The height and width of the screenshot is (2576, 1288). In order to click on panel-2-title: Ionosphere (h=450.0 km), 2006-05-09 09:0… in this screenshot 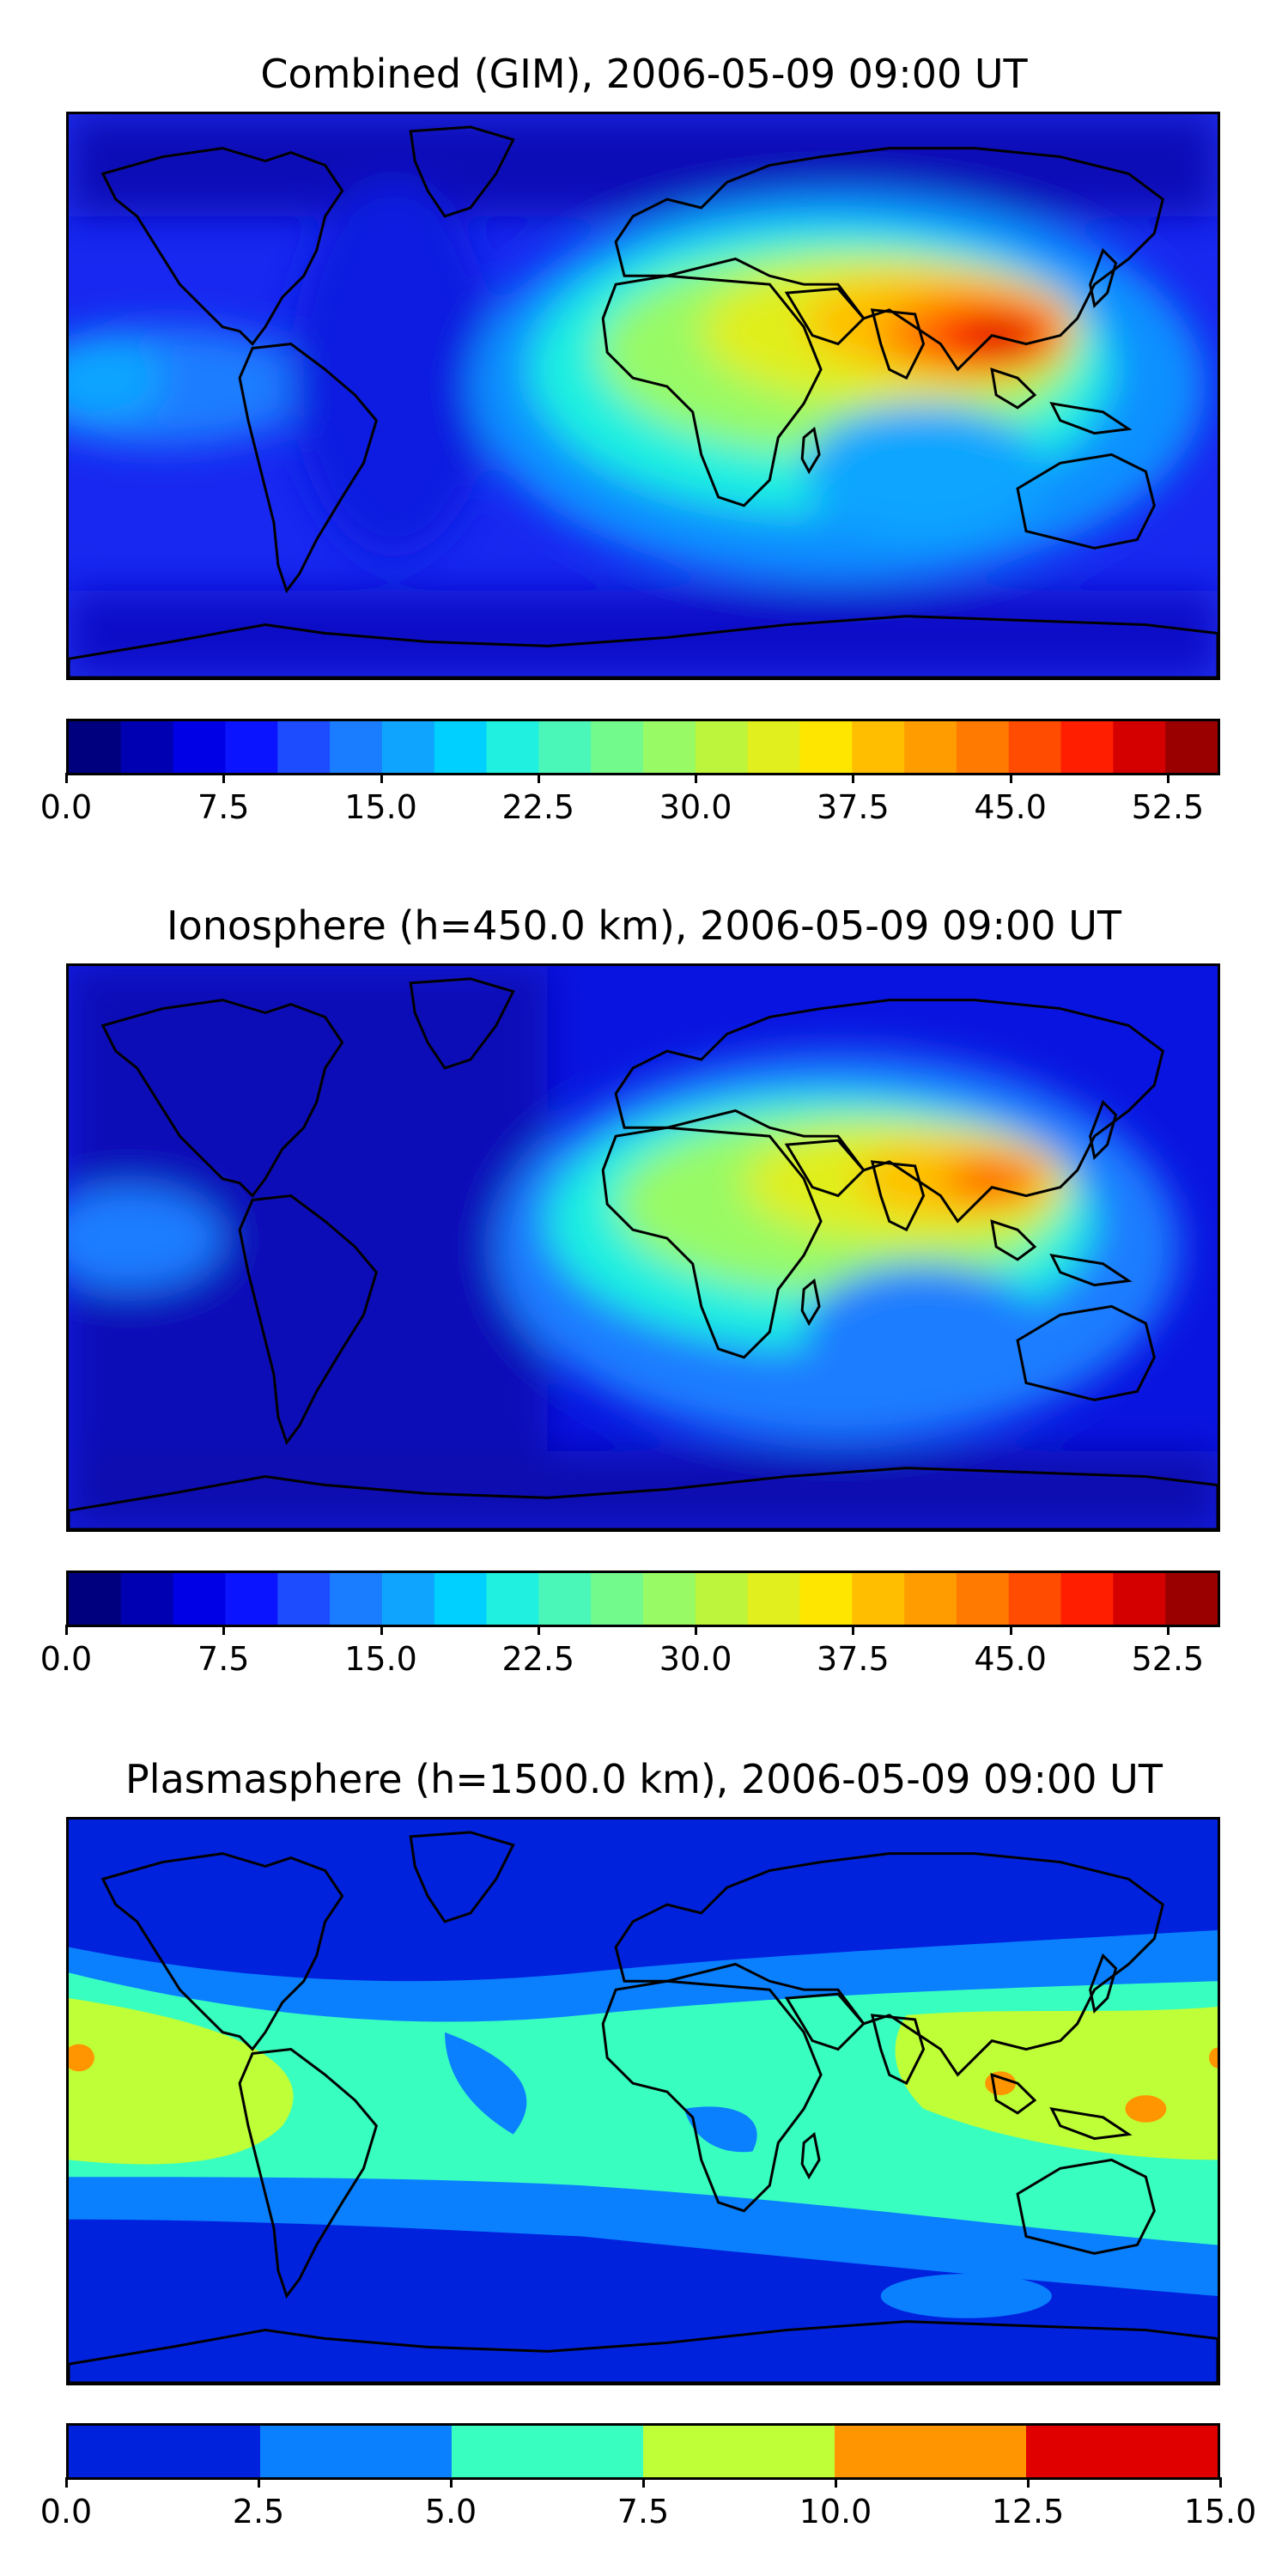, I will do `click(644, 925)`.